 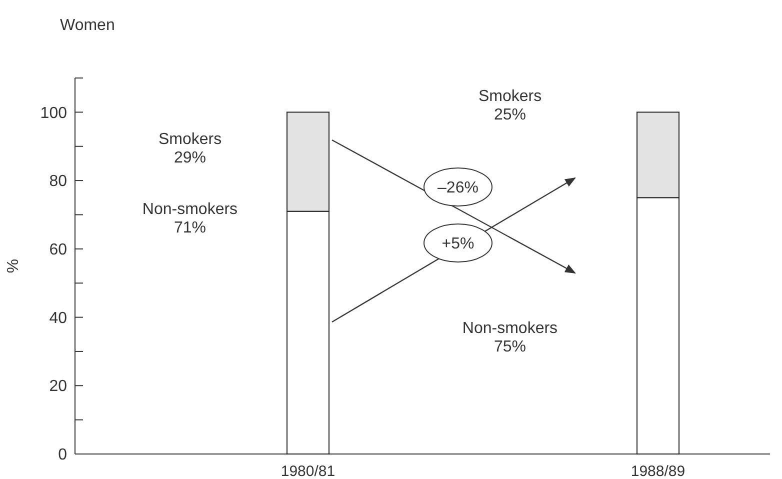 What do you see at coordinates (458, 244) in the screenshot?
I see `annotation: +5%` at bounding box center [458, 244].